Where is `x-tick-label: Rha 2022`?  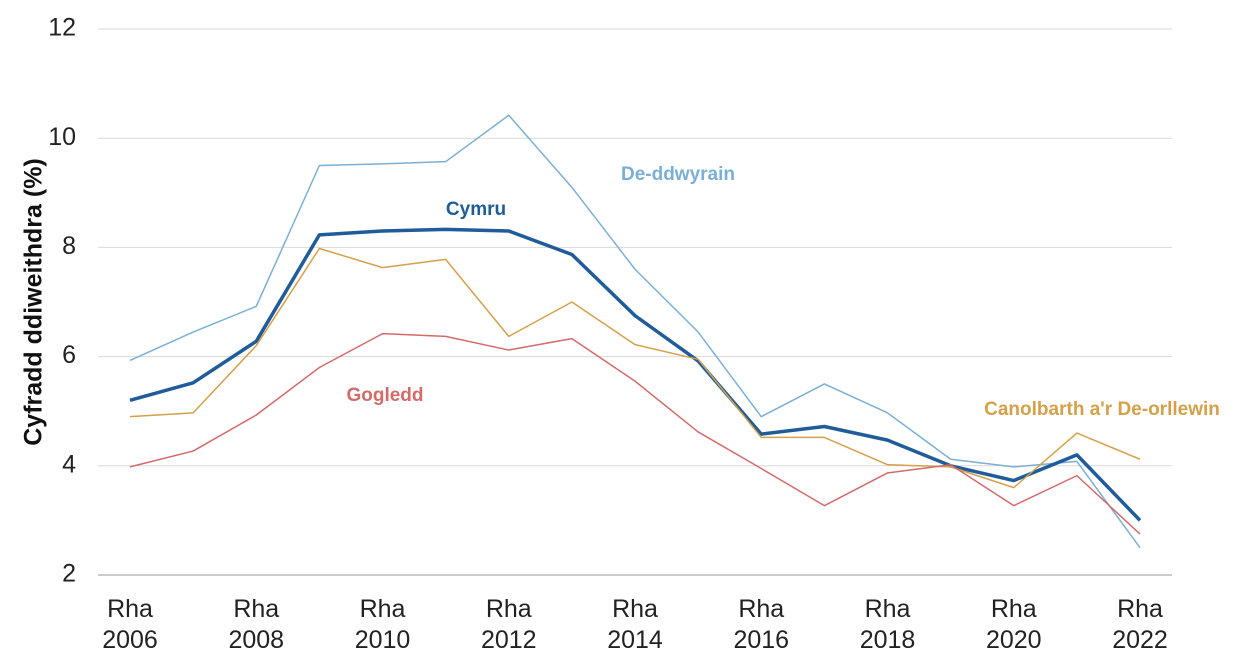 x-tick-label: Rha 2022 is located at coordinates (1140, 624).